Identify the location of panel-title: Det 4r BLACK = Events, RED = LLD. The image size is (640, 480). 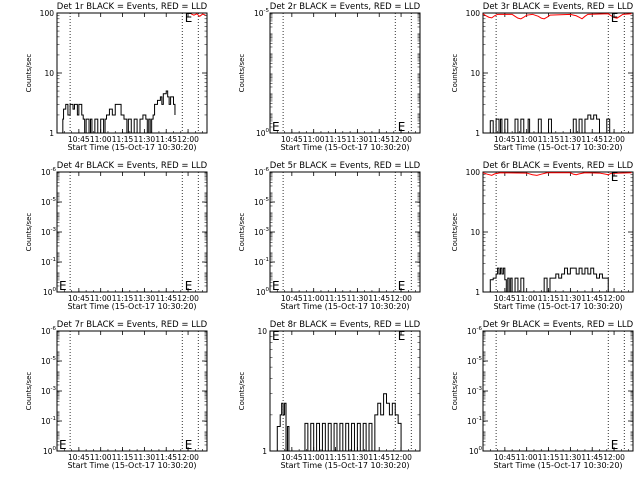
(132, 166).